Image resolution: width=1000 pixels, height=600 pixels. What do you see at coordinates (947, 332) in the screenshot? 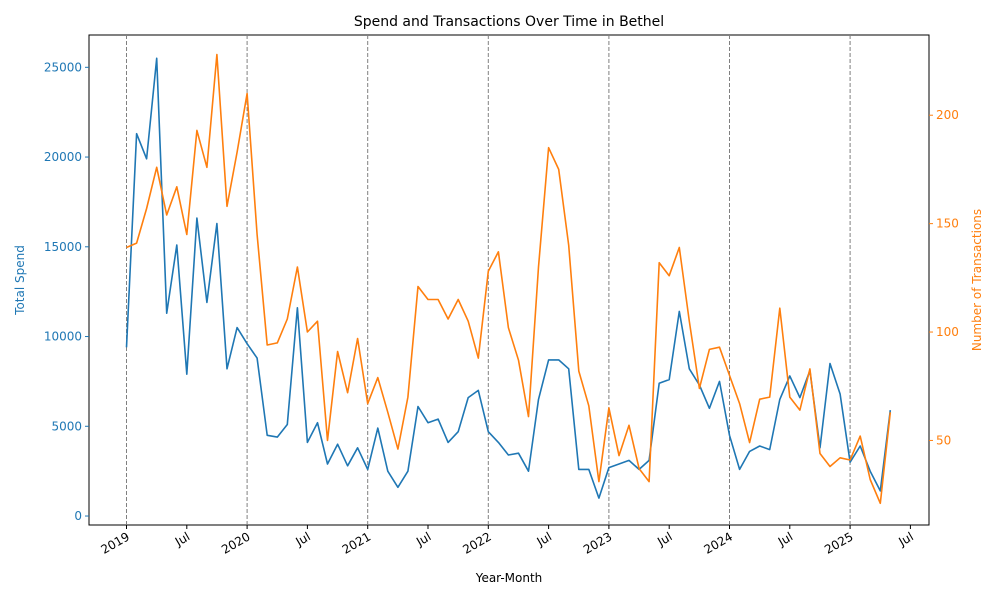
I see `right-tick-label: 100` at bounding box center [947, 332].